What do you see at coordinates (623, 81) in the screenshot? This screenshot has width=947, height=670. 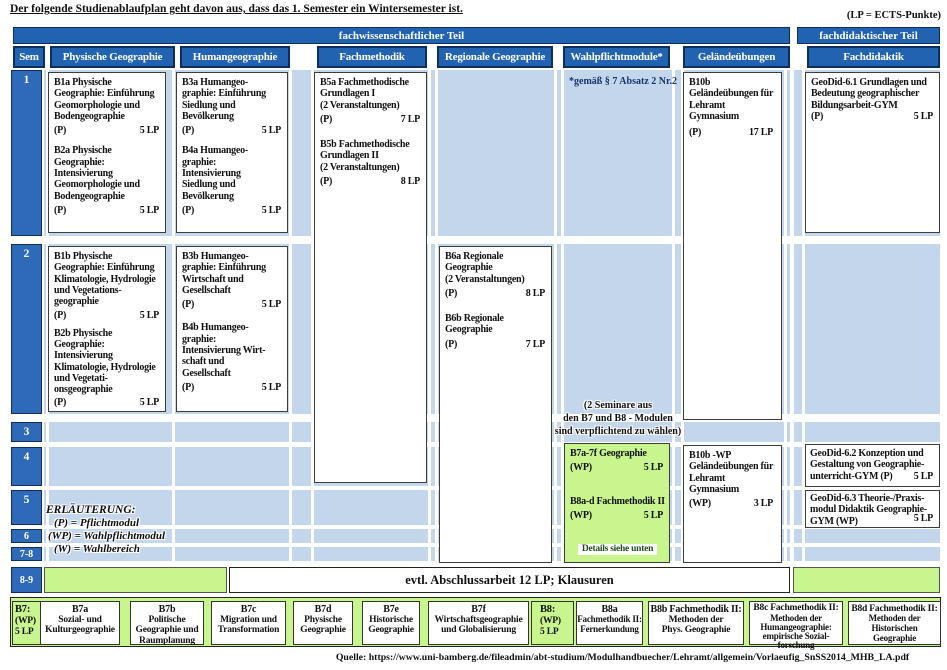 I see `elective-footnote: *gemäß § 7 Absatz 2 Nr.2` at bounding box center [623, 81].